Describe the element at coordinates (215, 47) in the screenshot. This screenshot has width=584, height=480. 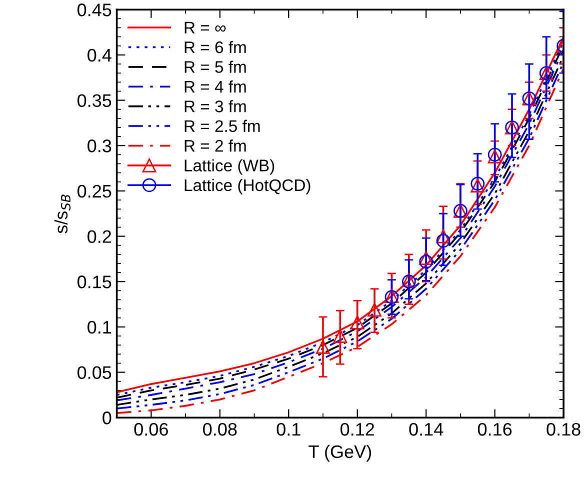
I see `legend-label: R = 6 fm` at that location.